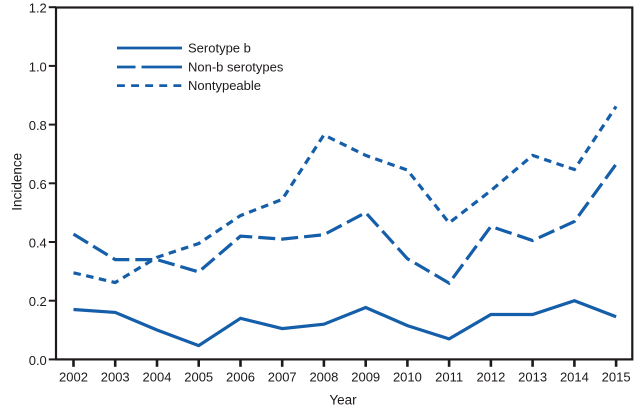  Describe the element at coordinates (73, 377) in the screenshot. I see `svg-text: 2002` at that location.